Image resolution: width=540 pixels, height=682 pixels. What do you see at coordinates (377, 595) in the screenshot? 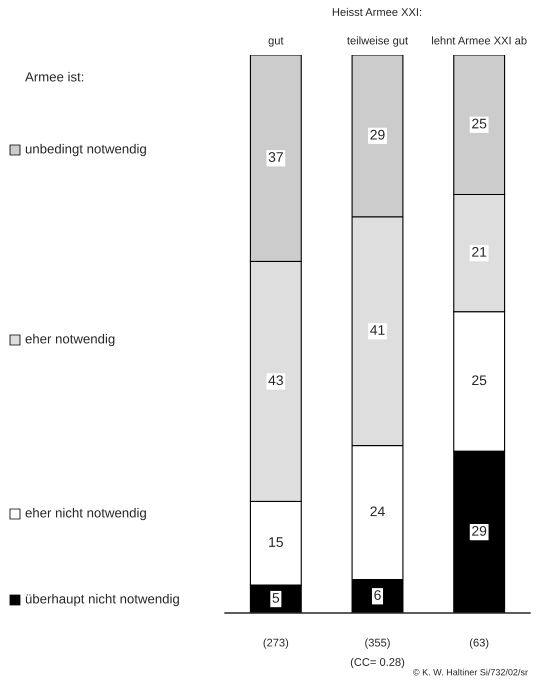
I see `data-label: 6` at bounding box center [377, 595].